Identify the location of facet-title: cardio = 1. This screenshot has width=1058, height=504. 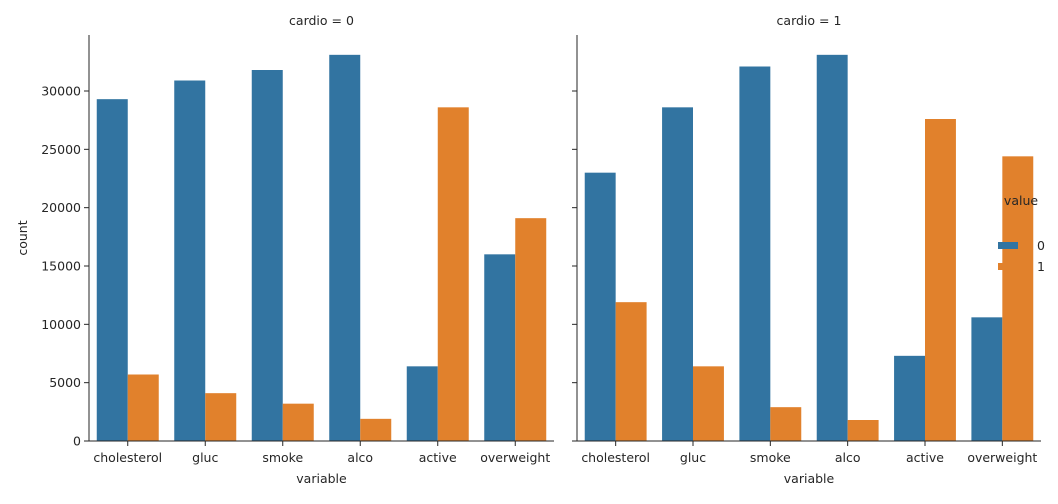
(809, 20).